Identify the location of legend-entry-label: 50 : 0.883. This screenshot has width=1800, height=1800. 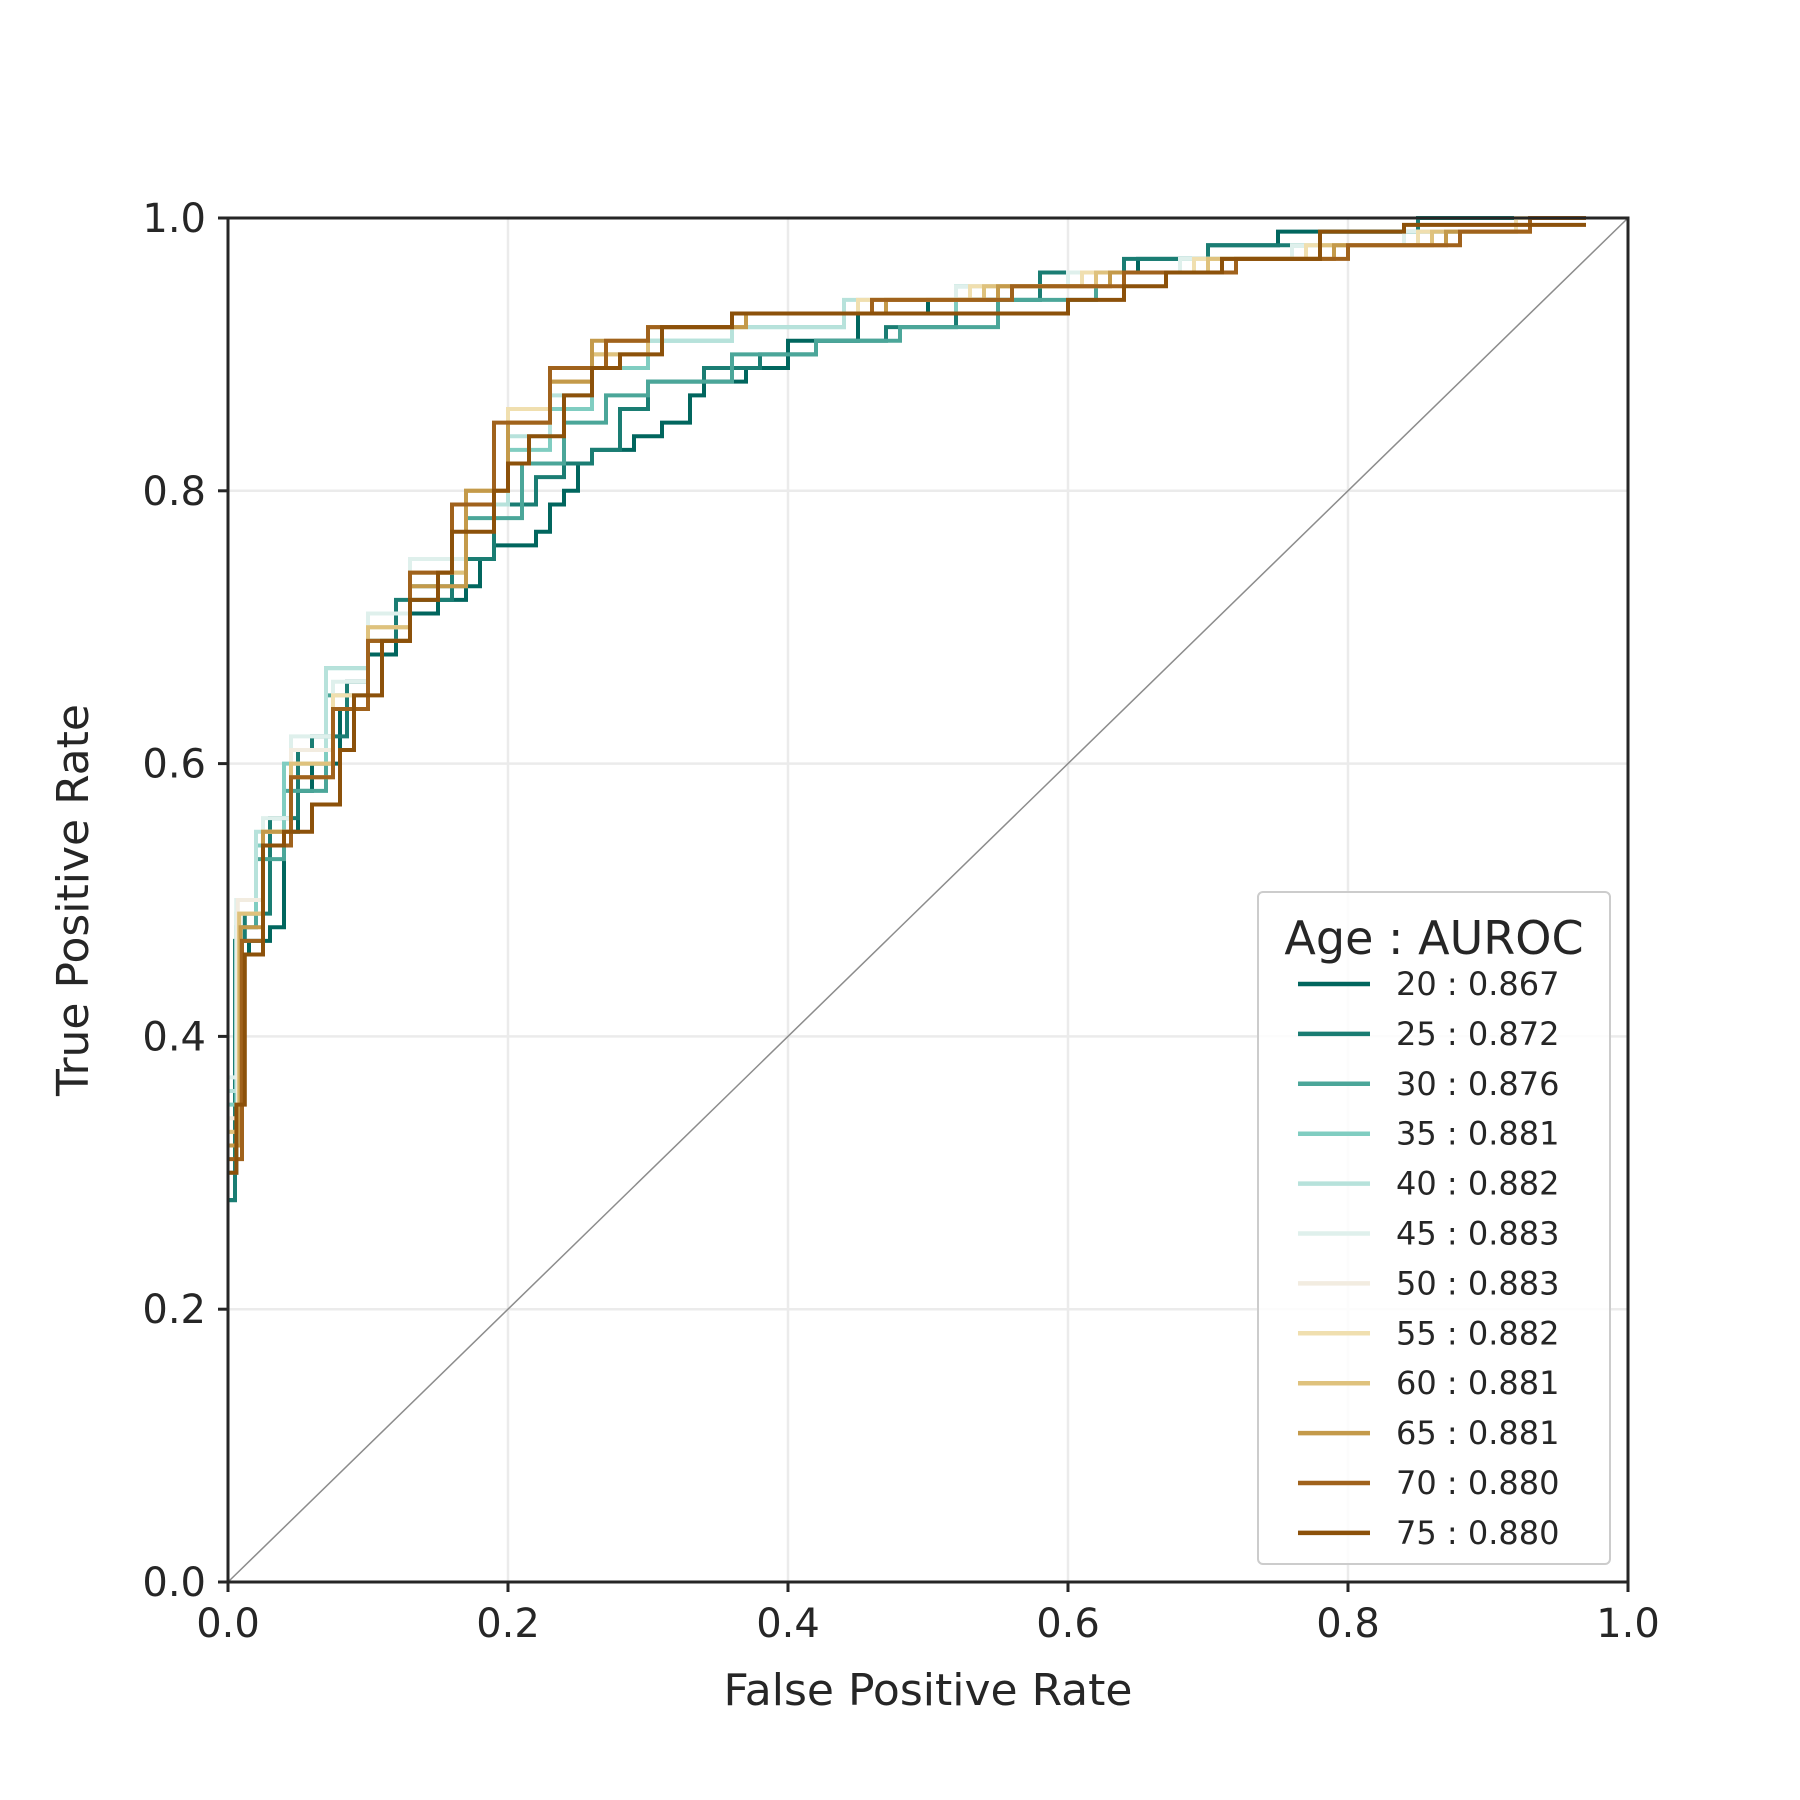
(1477, 1283).